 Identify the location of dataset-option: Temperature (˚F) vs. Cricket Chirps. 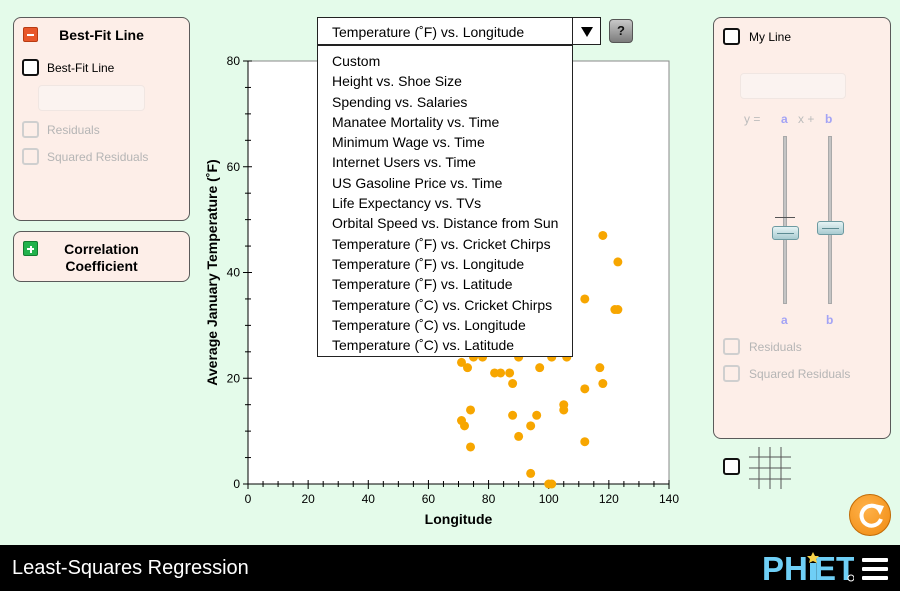
(441, 243).